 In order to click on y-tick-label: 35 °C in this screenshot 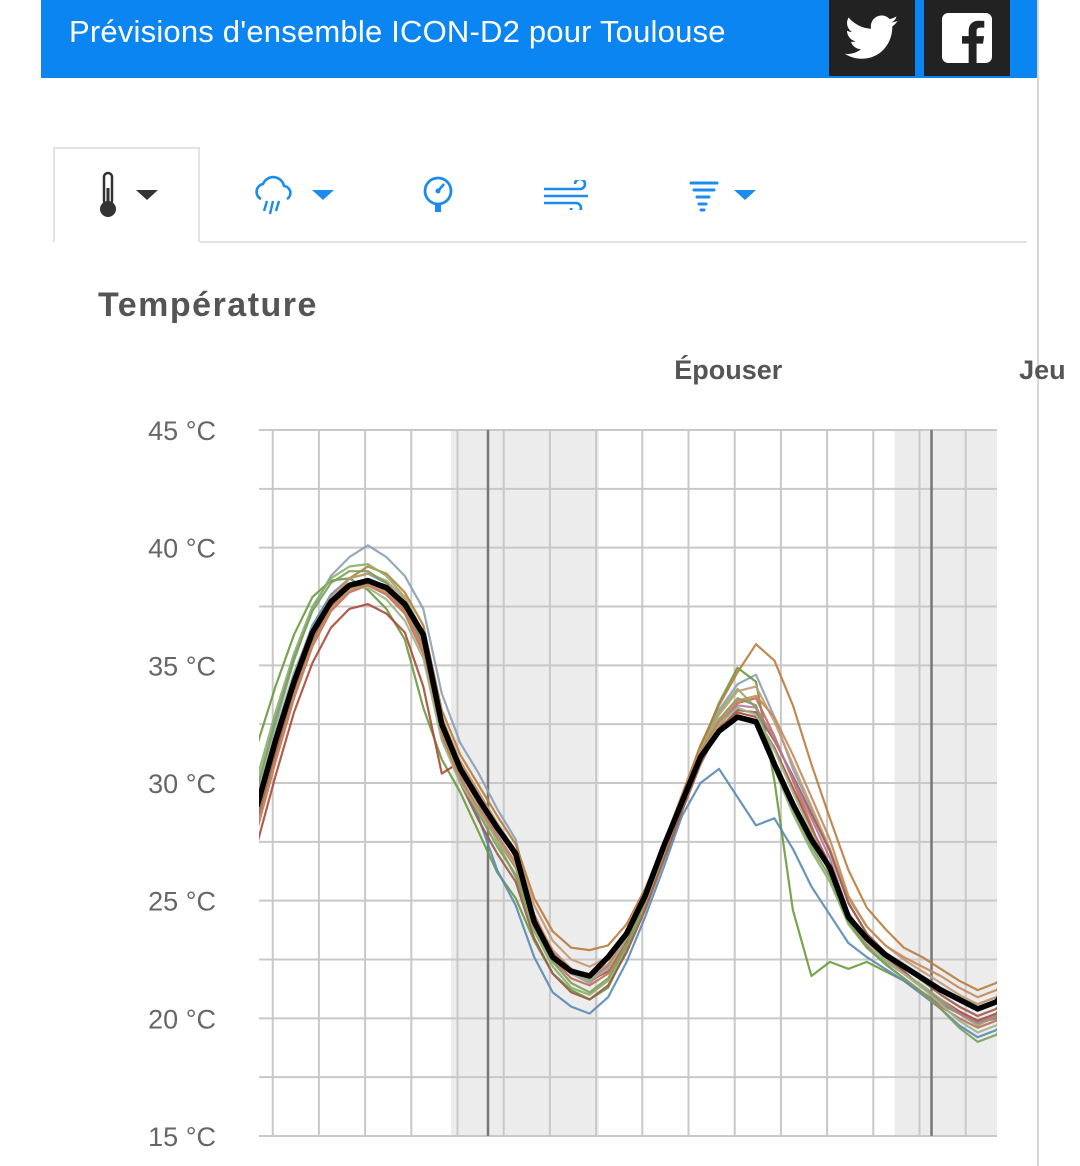, I will do `click(182, 666)`.